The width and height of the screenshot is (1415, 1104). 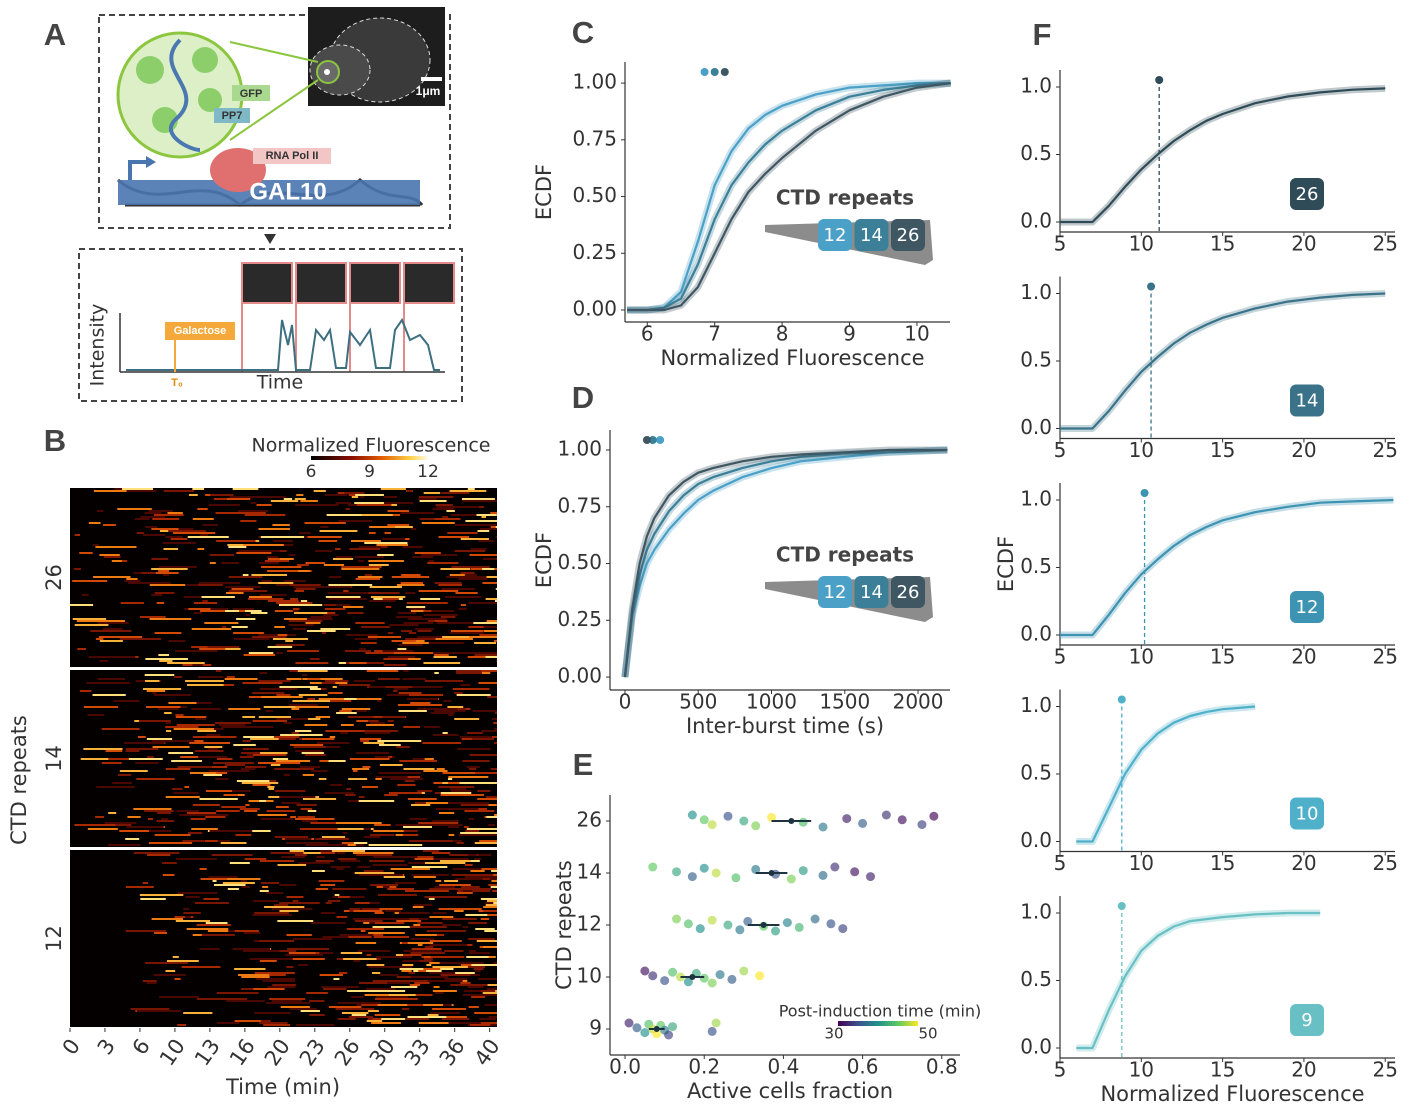 What do you see at coordinates (771, 702) in the screenshot?
I see `x-tick-label: 1000` at bounding box center [771, 702].